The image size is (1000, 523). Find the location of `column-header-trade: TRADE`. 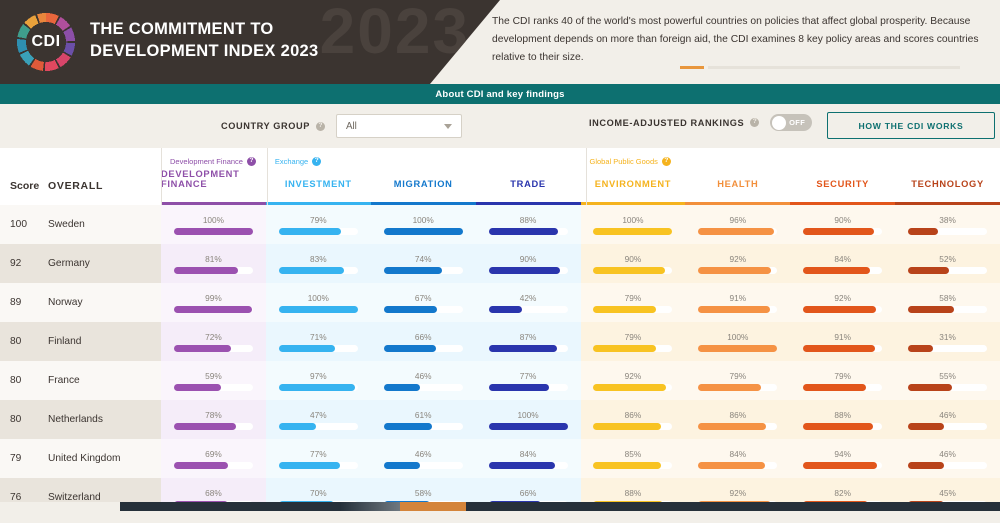

column-header-trade: TRADE is located at coordinates (528, 176).